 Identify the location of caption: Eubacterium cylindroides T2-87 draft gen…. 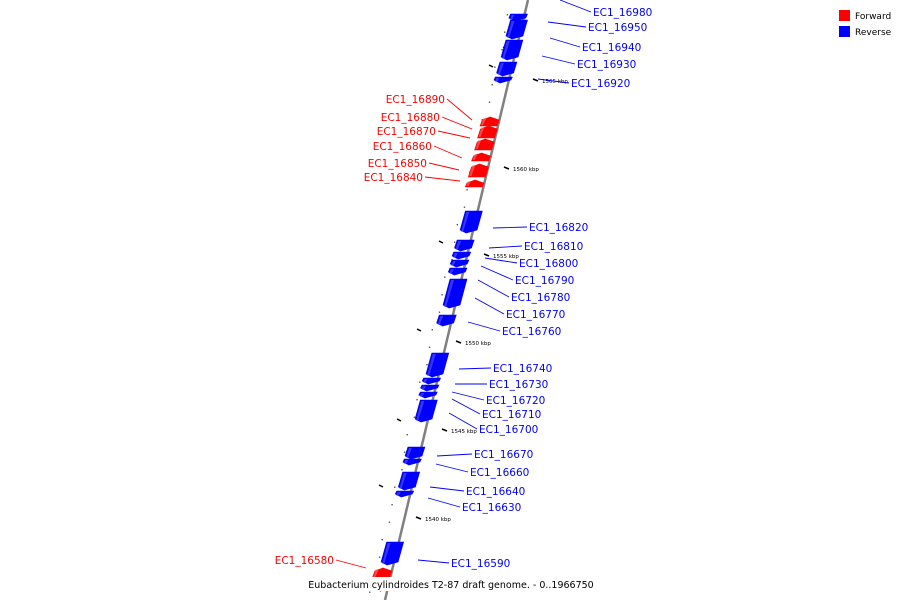
(450, 585).